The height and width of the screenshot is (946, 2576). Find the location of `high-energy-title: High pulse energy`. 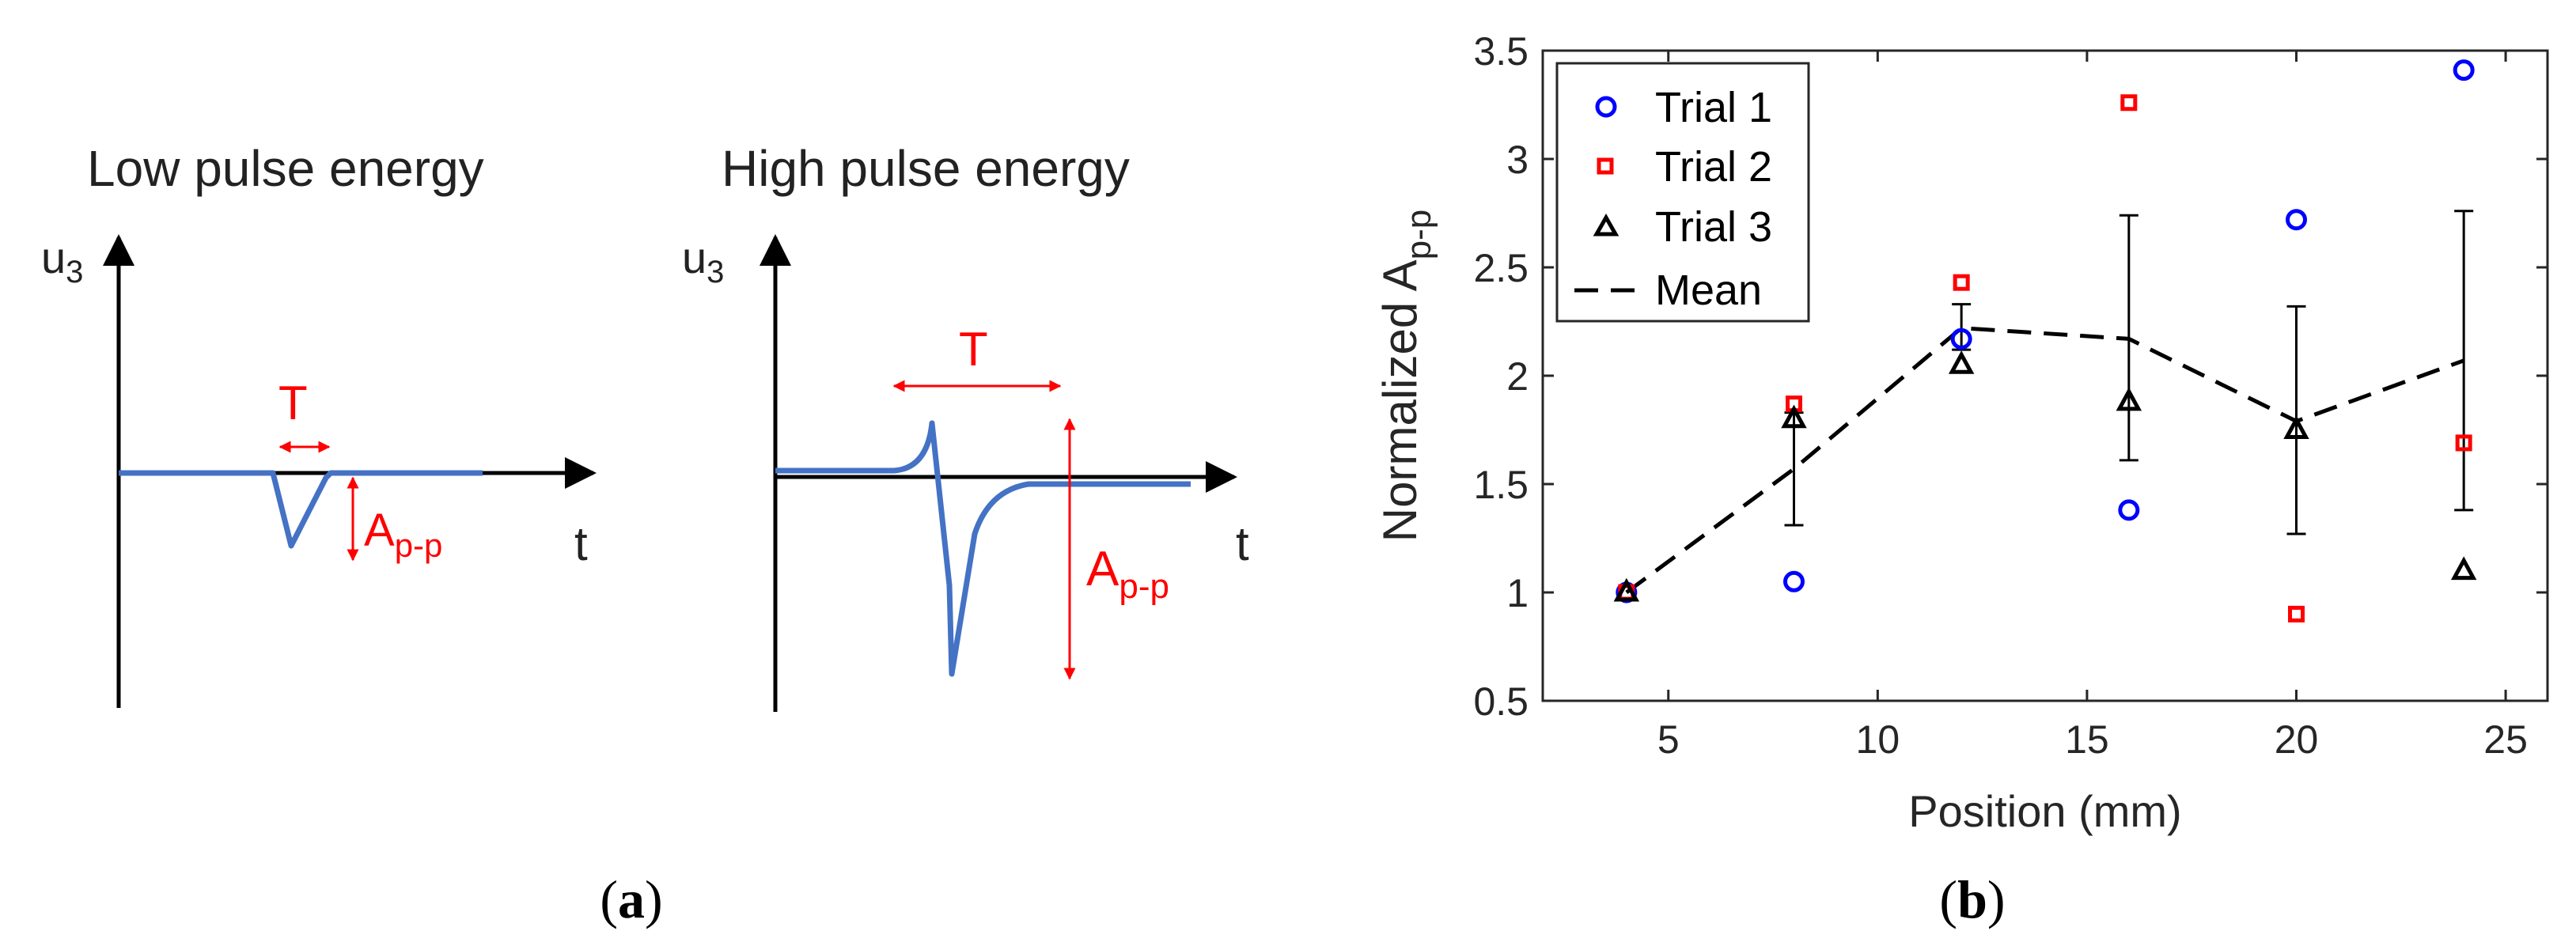

high-energy-title: High pulse energy is located at coordinates (926, 168).